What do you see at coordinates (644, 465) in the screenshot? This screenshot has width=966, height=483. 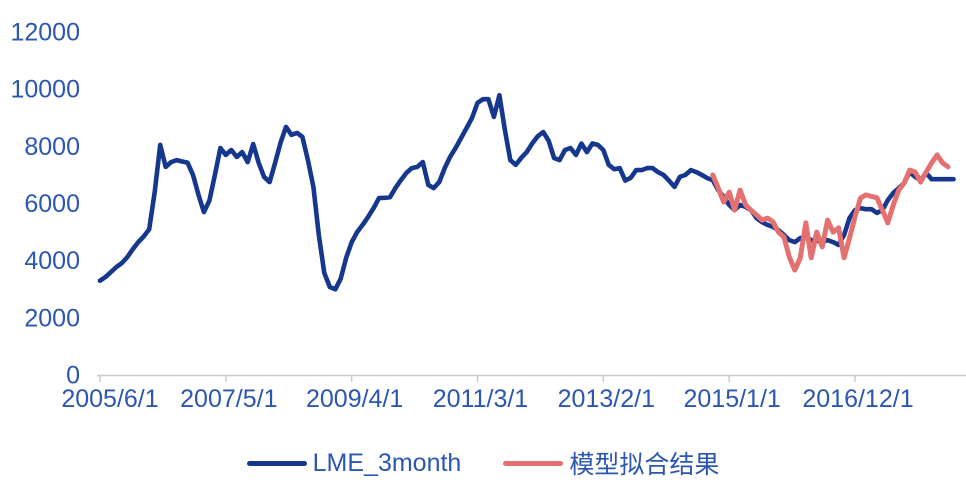 I see `legend-label: 模型拟合结果` at bounding box center [644, 465].